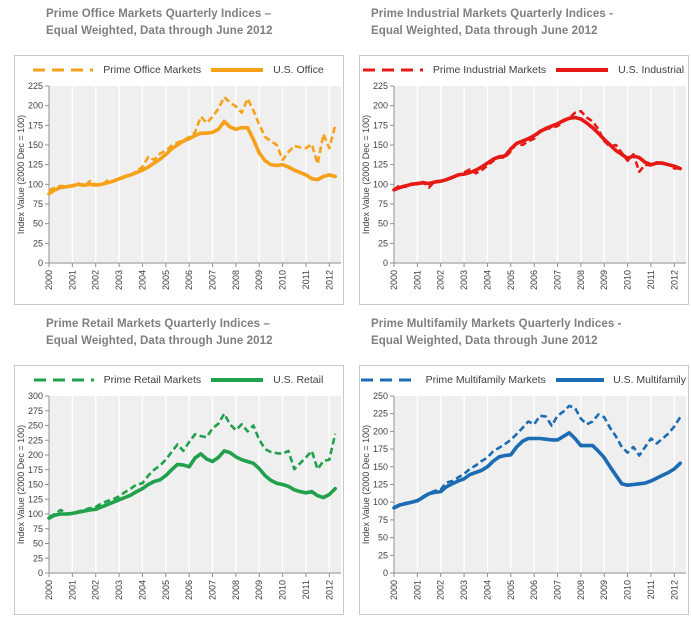 The image size is (691, 619). I want to click on svg-text: 100, so click(35, 184).